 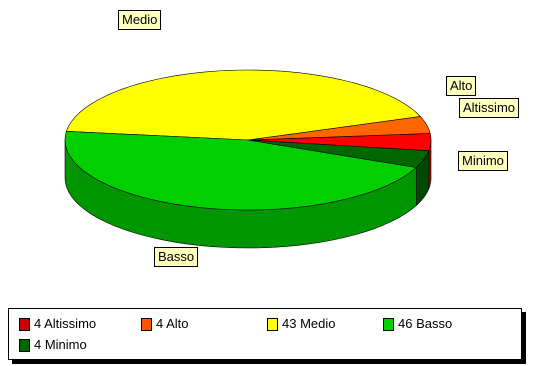 What do you see at coordinates (65, 323) in the screenshot?
I see `legend-label-altissimo: 4 Altissimo` at bounding box center [65, 323].